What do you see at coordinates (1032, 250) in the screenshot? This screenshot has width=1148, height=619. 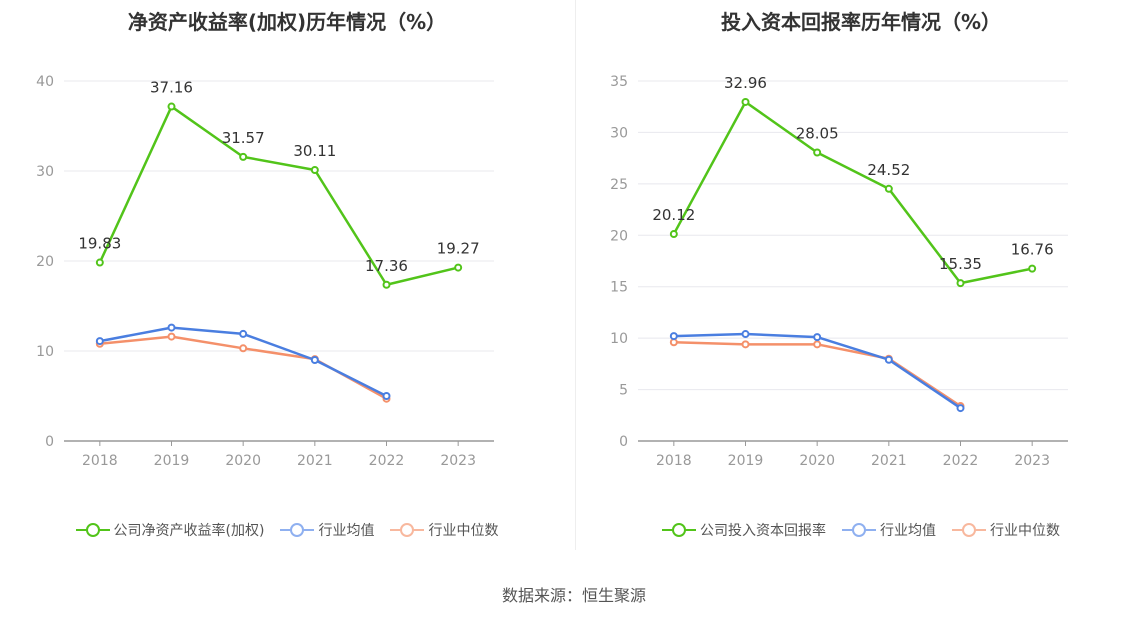 I see `data-label: 16.76` at bounding box center [1032, 250].